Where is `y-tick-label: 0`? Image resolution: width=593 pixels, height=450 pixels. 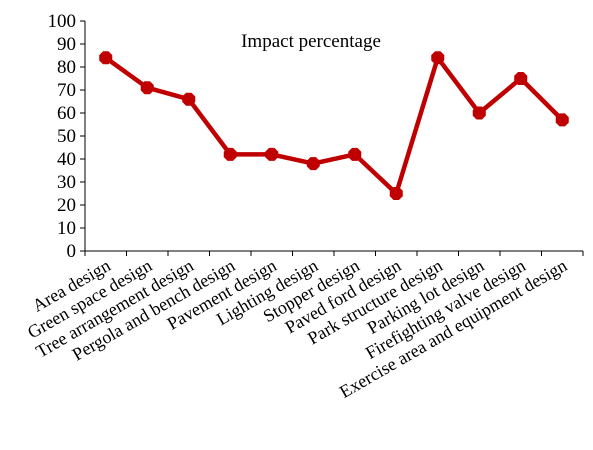 y-tick-label: 0 is located at coordinates (72, 251).